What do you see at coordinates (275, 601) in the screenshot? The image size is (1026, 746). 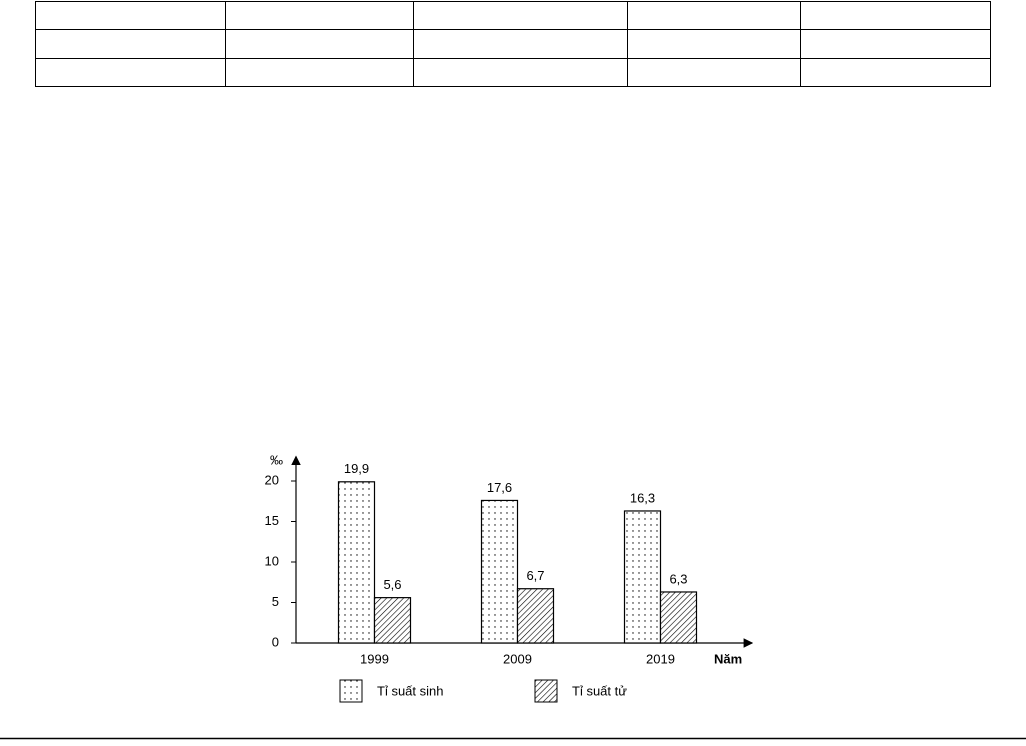 I see `y-tick-label: 5` at bounding box center [275, 601].